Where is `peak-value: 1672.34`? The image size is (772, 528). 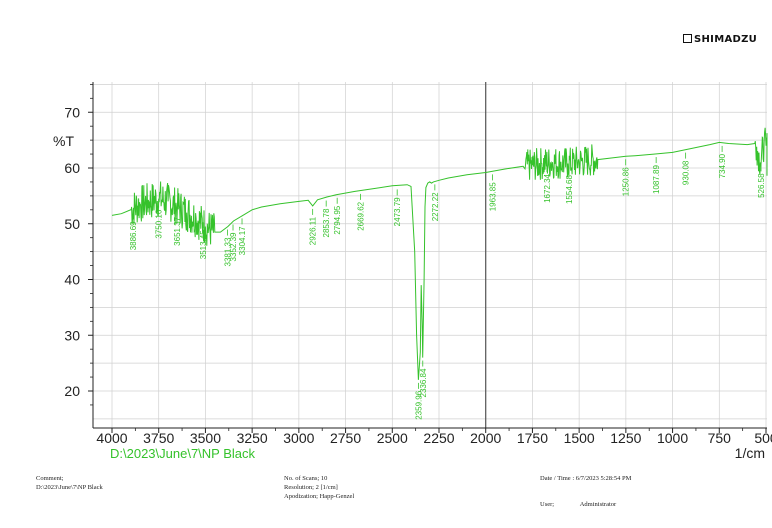 peak-value: 1672.34 is located at coordinates (547, 187).